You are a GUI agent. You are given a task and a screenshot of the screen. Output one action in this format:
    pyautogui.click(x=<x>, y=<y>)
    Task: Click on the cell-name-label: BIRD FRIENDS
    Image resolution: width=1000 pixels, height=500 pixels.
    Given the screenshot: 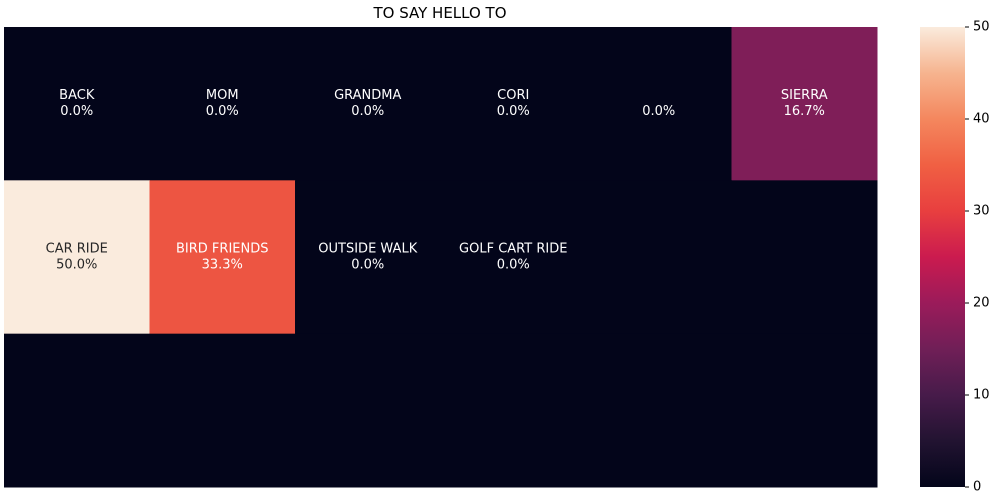 What is the action you would take?
    pyautogui.click(x=222, y=249)
    